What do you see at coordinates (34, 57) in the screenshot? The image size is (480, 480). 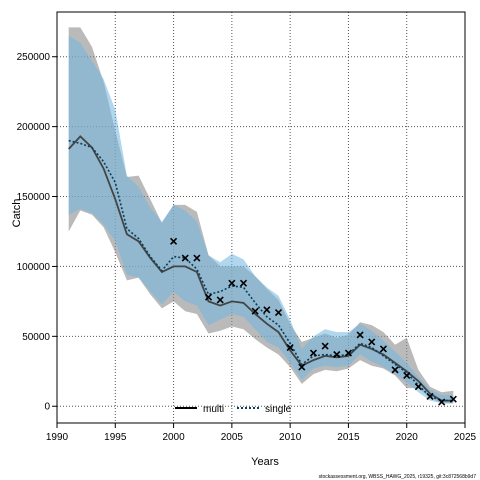 I see `y-tick-label: 250000` at bounding box center [34, 57].